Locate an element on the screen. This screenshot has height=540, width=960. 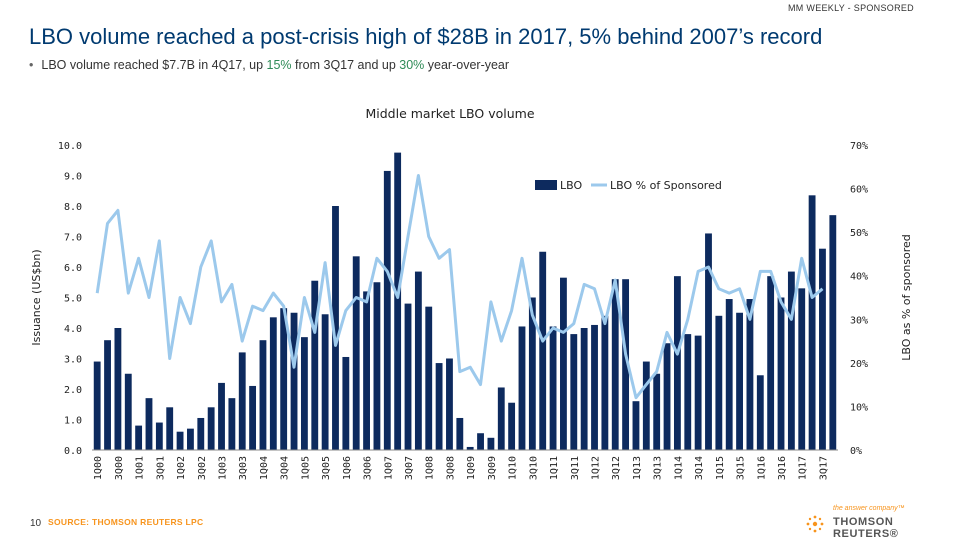
bar-1Q09 is located at coordinates (470, 448).